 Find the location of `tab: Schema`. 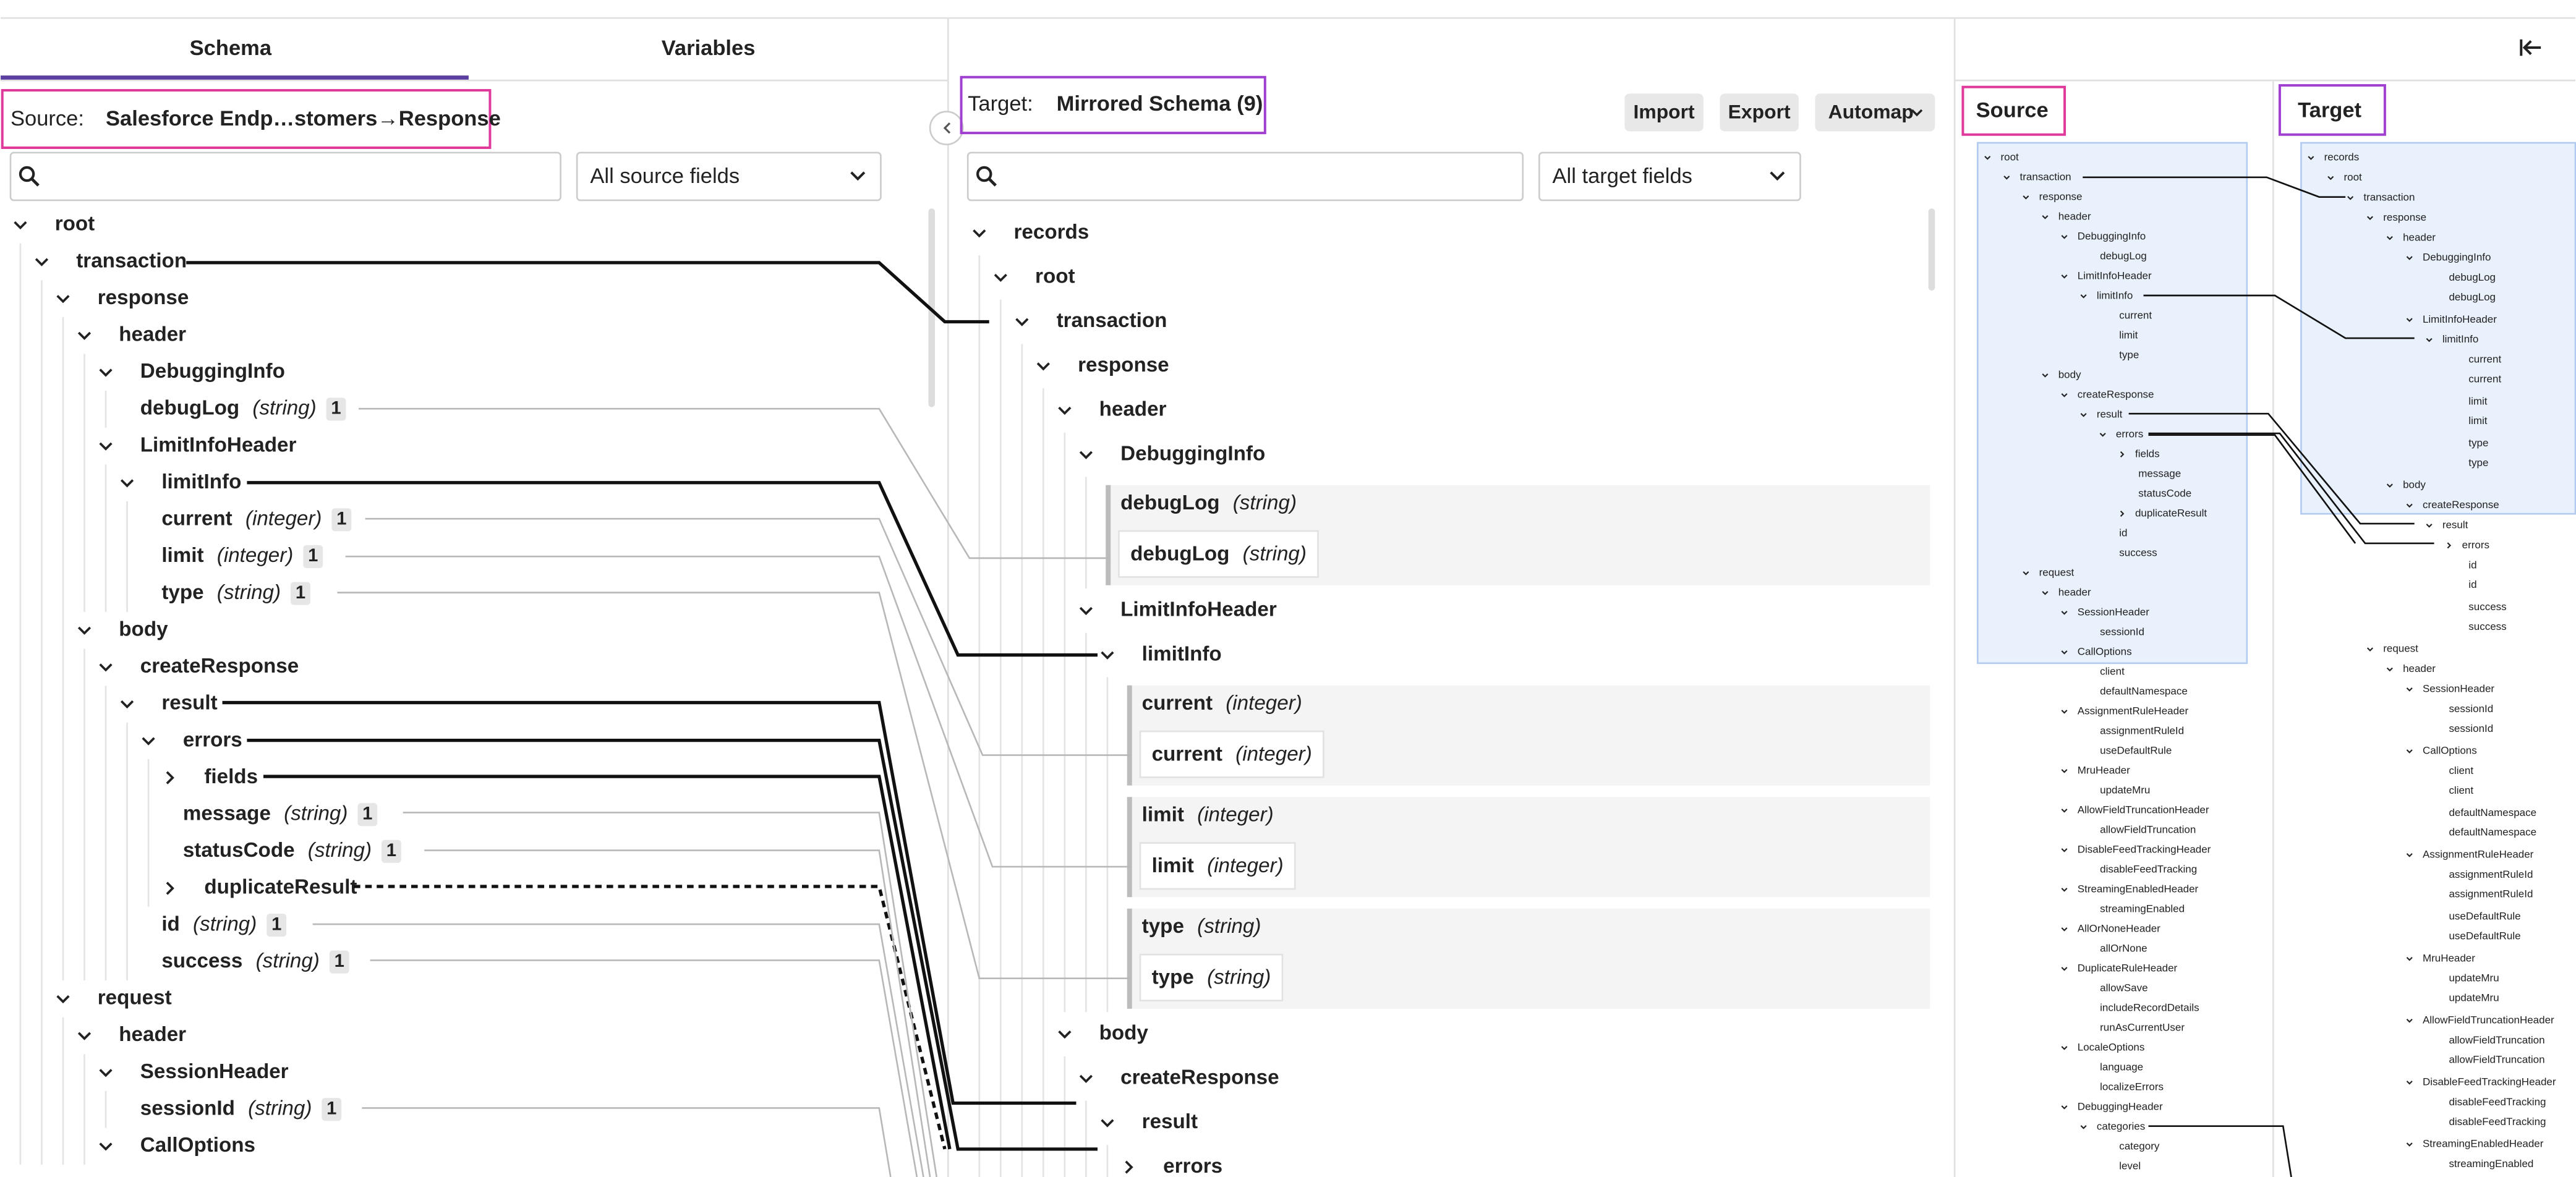

tab: Schema is located at coordinates (231, 48).